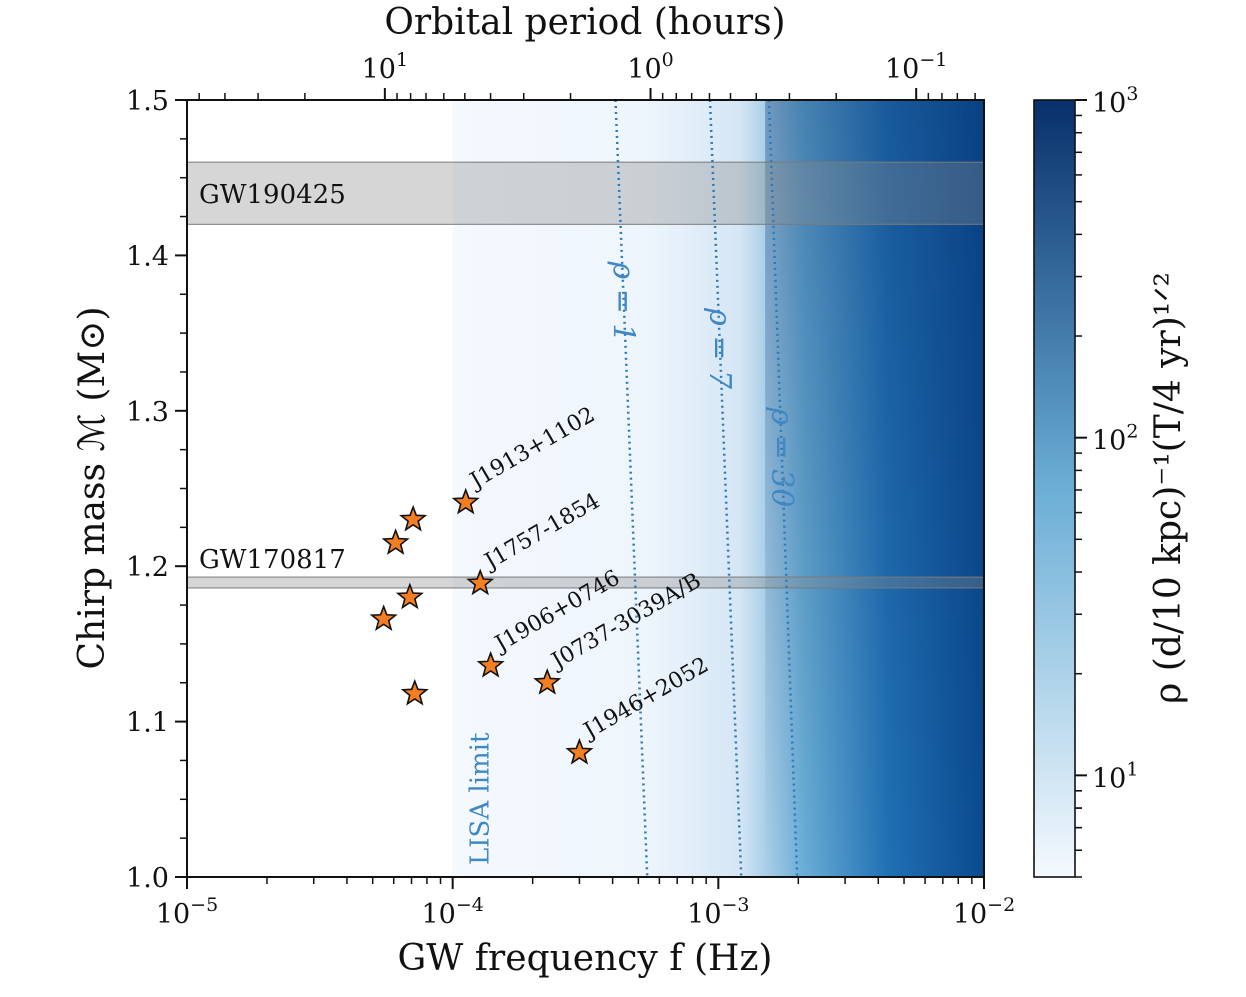 This screenshot has width=1246, height=997. Describe the element at coordinates (650, 67) in the screenshot. I see `top-tick-label-1: 10⁰` at that location.